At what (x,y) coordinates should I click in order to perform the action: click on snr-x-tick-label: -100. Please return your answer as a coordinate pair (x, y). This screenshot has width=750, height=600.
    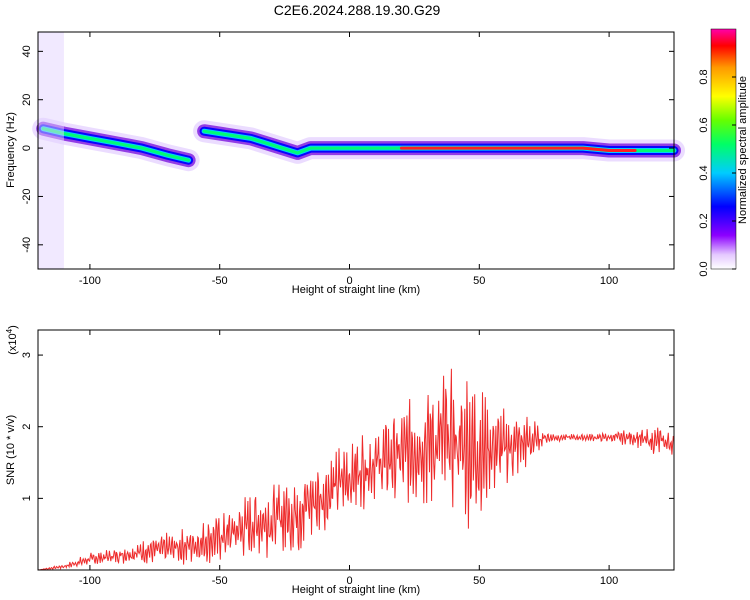
    Looking at the image, I should click on (90, 581).